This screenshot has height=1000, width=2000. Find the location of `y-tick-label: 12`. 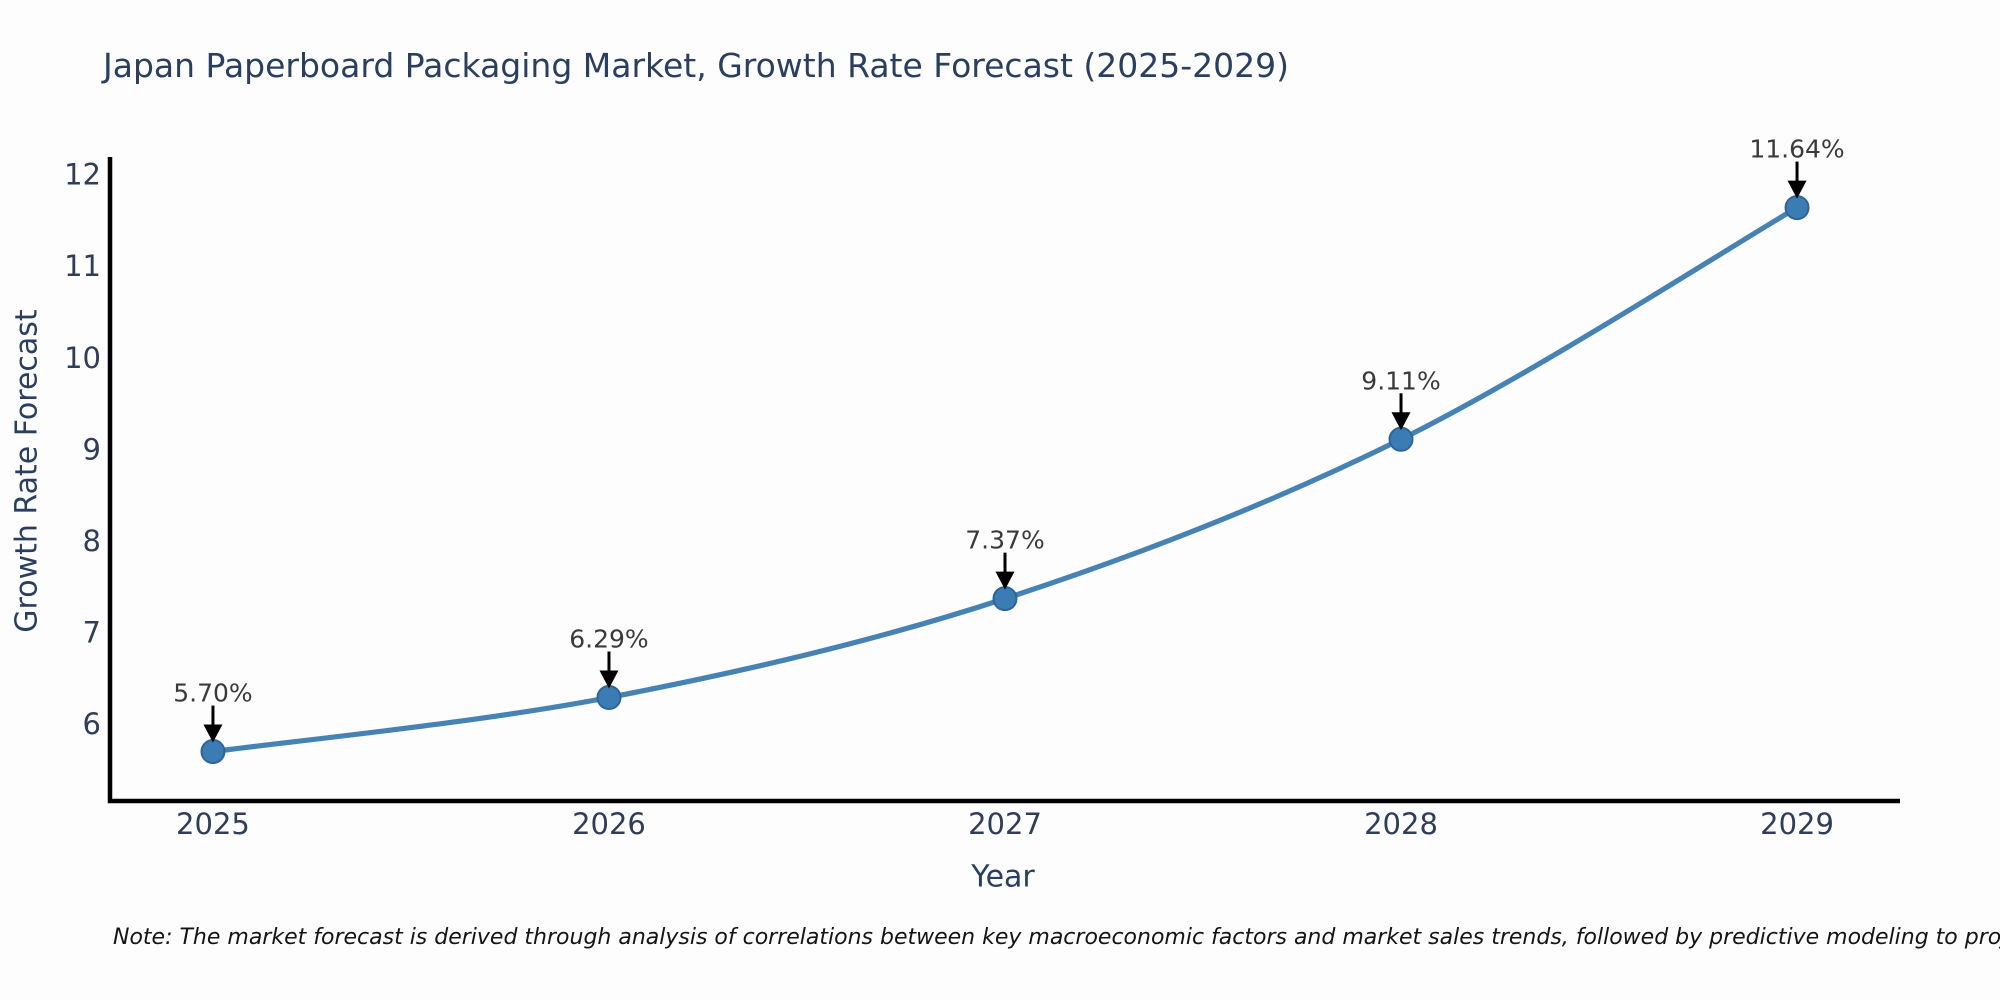

y-tick-label: 12 is located at coordinates (82, 175).